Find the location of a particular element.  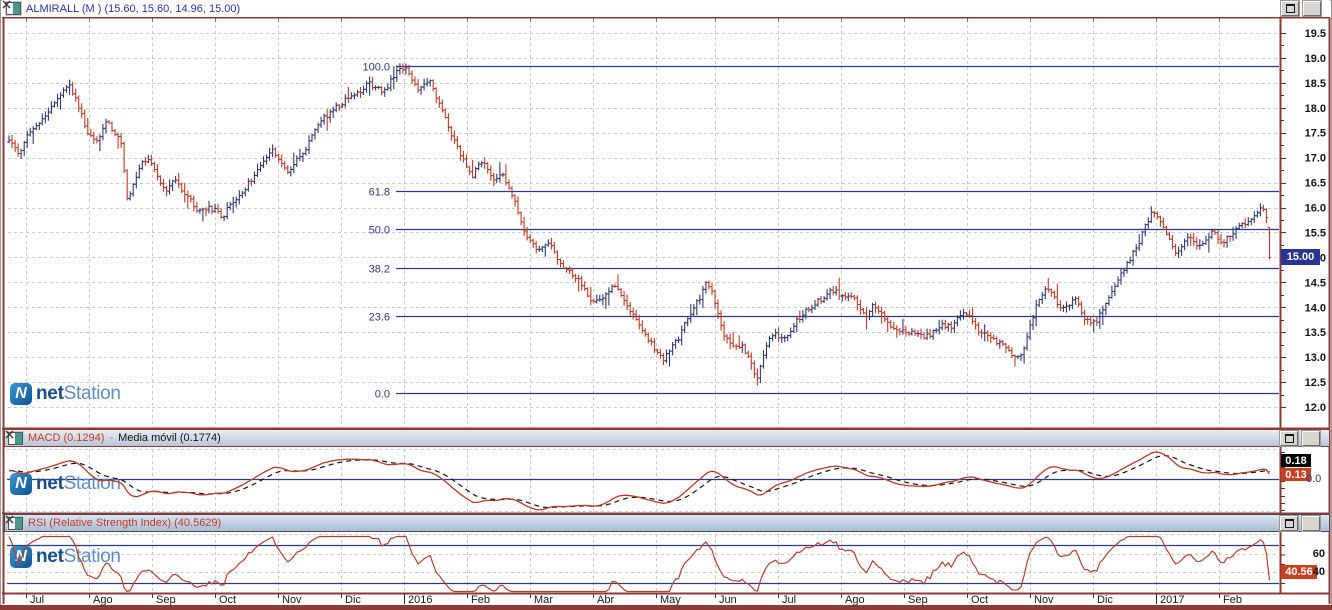

rsi-panel-header: RSI (Relative Strength Index) (40.5629) is located at coordinates (667, 523).